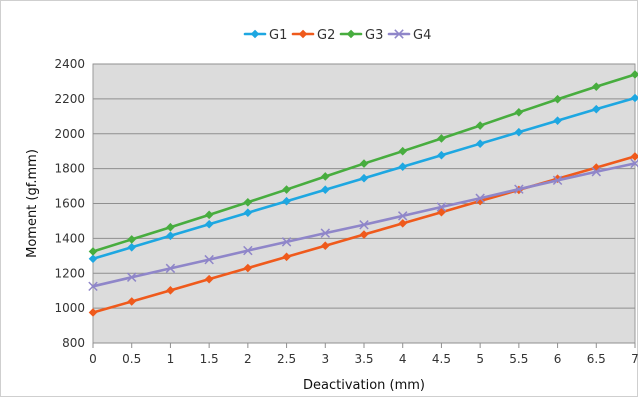  What do you see at coordinates (326, 35) in the screenshot?
I see `legend-label: G2` at bounding box center [326, 35].